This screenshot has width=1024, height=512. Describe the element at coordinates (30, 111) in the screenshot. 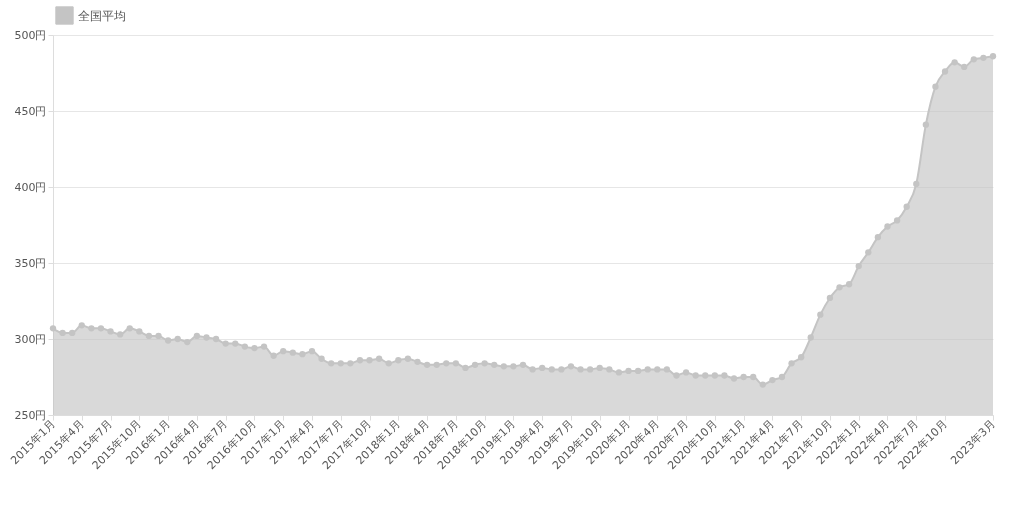

I see `y-tick-label: 450円` at that location.